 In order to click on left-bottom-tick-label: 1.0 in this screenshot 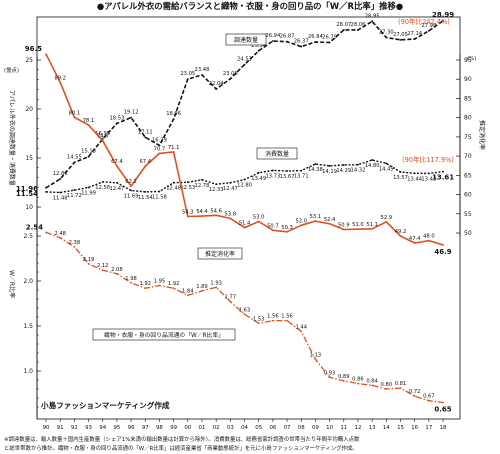, I will do `click(28, 371)`.